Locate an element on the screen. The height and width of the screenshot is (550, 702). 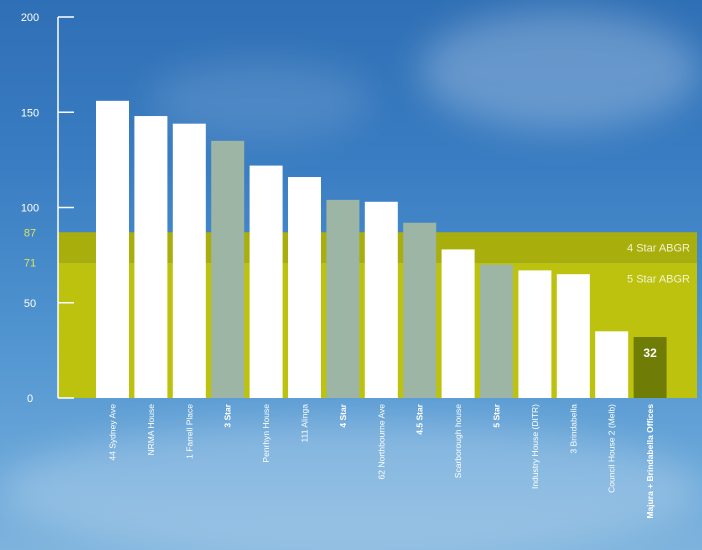
x-tick-label: 4.5 Star is located at coordinates (420, 418).